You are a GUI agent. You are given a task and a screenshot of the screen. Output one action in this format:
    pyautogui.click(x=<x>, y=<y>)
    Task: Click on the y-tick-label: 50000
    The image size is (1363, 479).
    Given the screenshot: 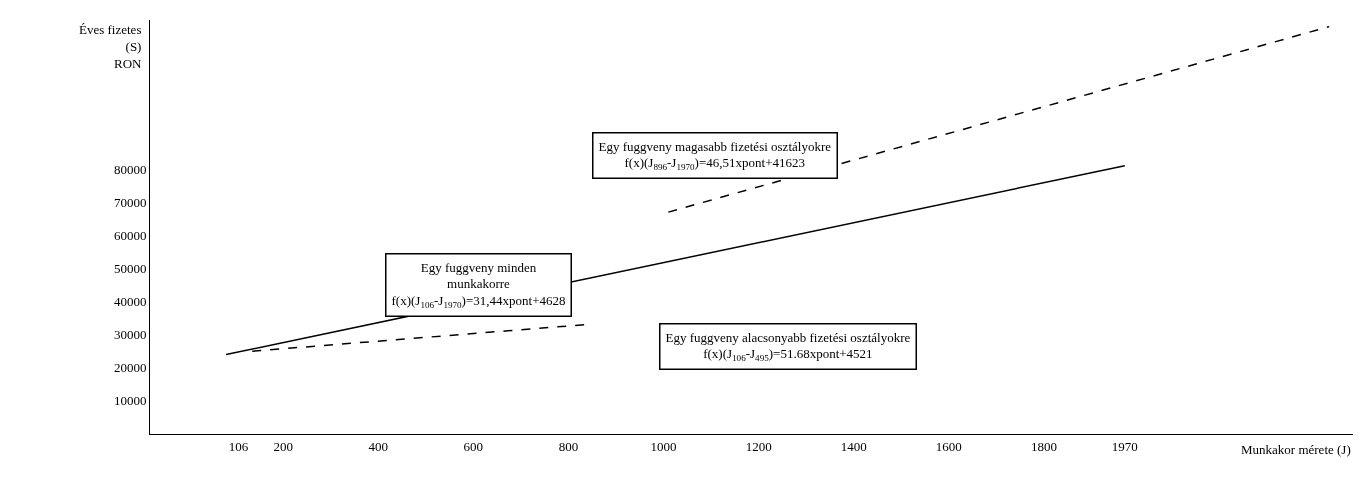 What is the action you would take?
    pyautogui.click(x=130, y=268)
    